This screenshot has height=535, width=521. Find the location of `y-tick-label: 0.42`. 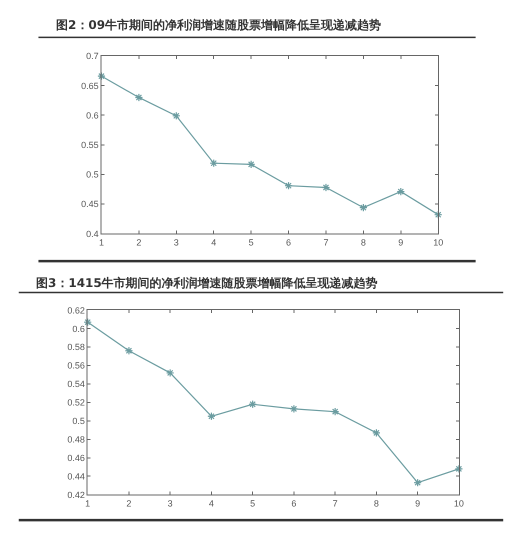

y-tick-label: 0.42 is located at coordinates (76, 495).